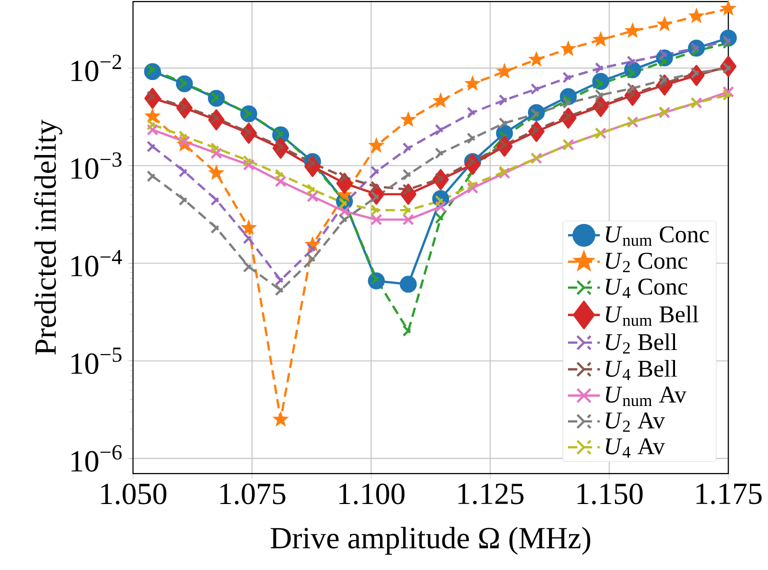  Describe the element at coordinates (96, 361) in the screenshot. I see `y-tick-label: 10$^{−5}$` at that location.